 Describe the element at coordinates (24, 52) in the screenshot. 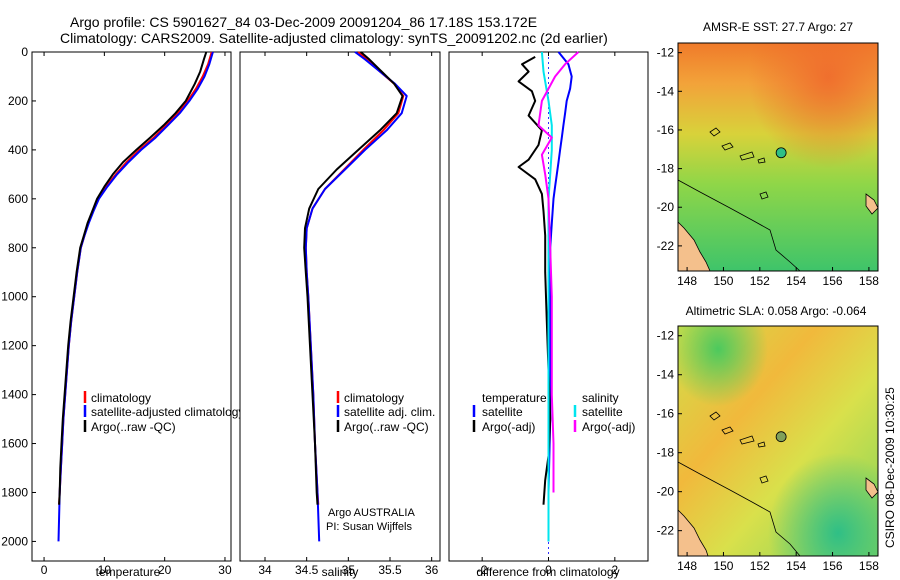

I see `y-tick-label: 0` at that location.